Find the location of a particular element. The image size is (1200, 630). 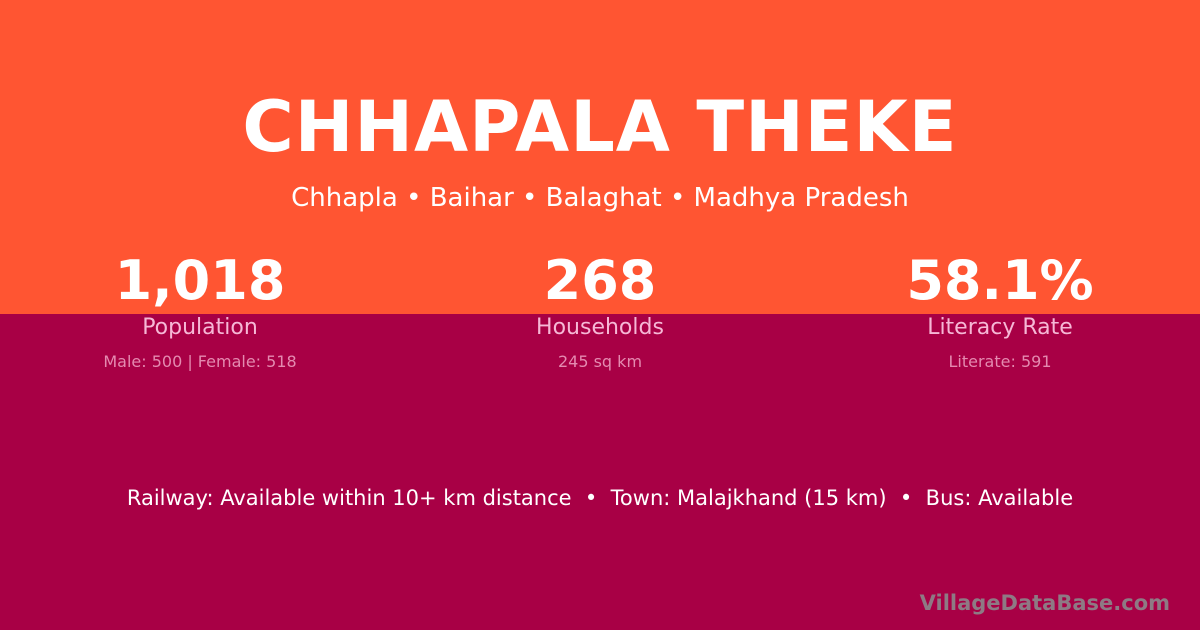

stat-population: 1,018 Population Male: 500 | Female: 518 is located at coordinates (200, 310).